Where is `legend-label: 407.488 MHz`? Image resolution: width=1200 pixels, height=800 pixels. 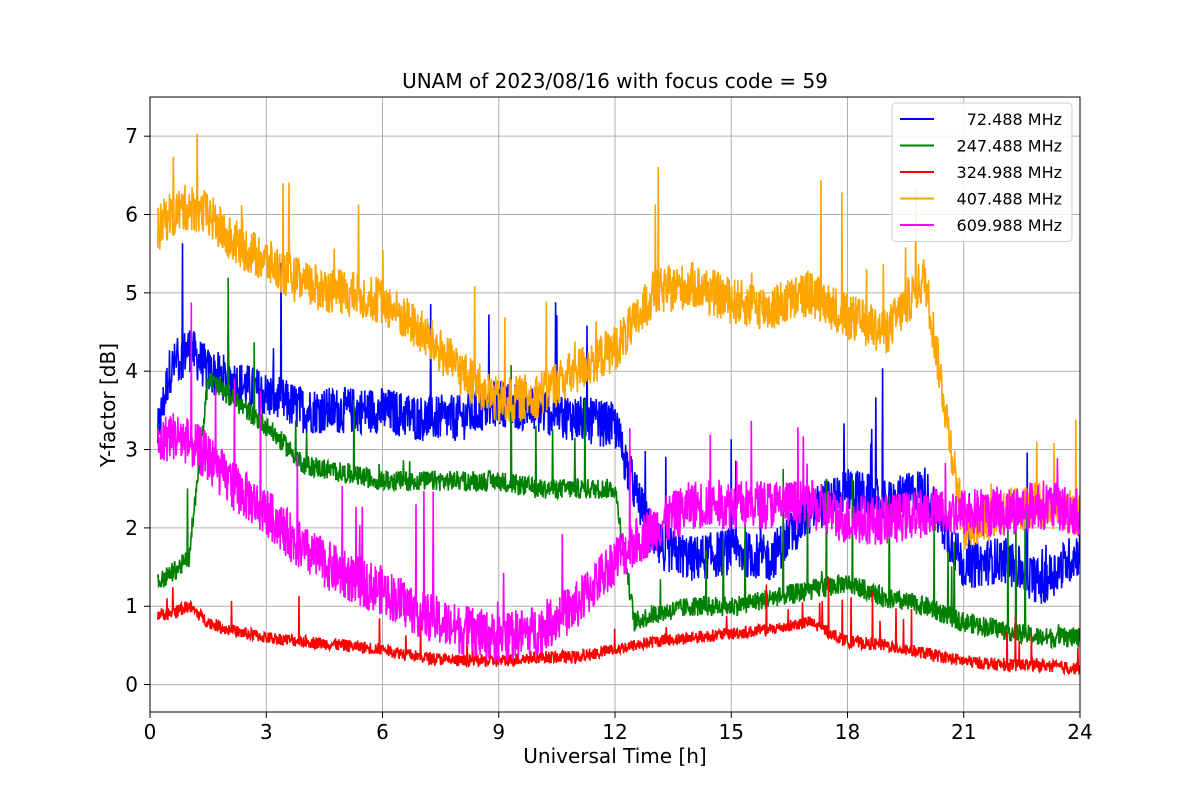
legend-label: 407.488 MHz is located at coordinates (1009, 199).